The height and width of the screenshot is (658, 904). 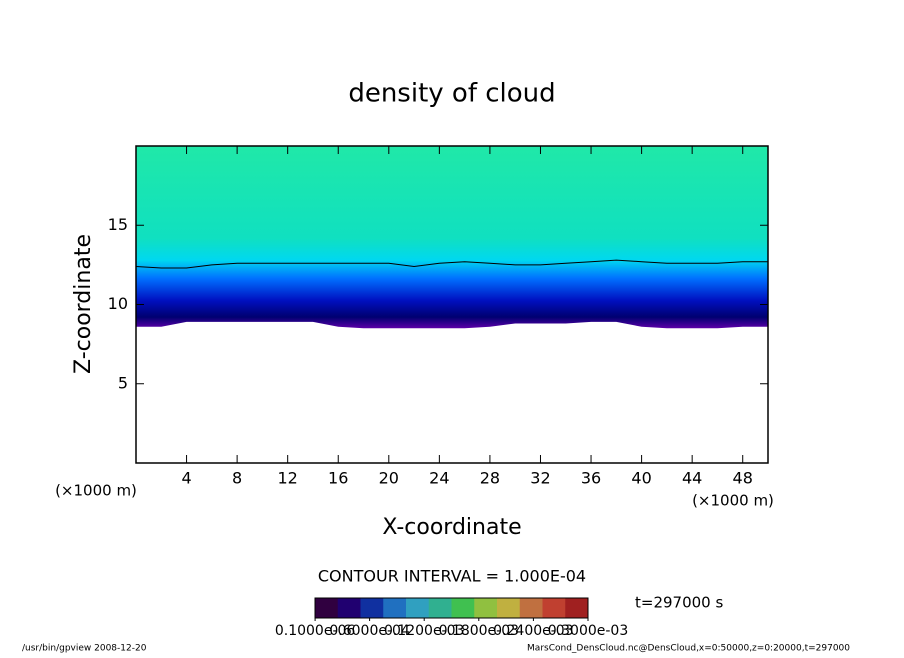 What do you see at coordinates (451, 264) in the screenshot?
I see `contour-line` at bounding box center [451, 264].